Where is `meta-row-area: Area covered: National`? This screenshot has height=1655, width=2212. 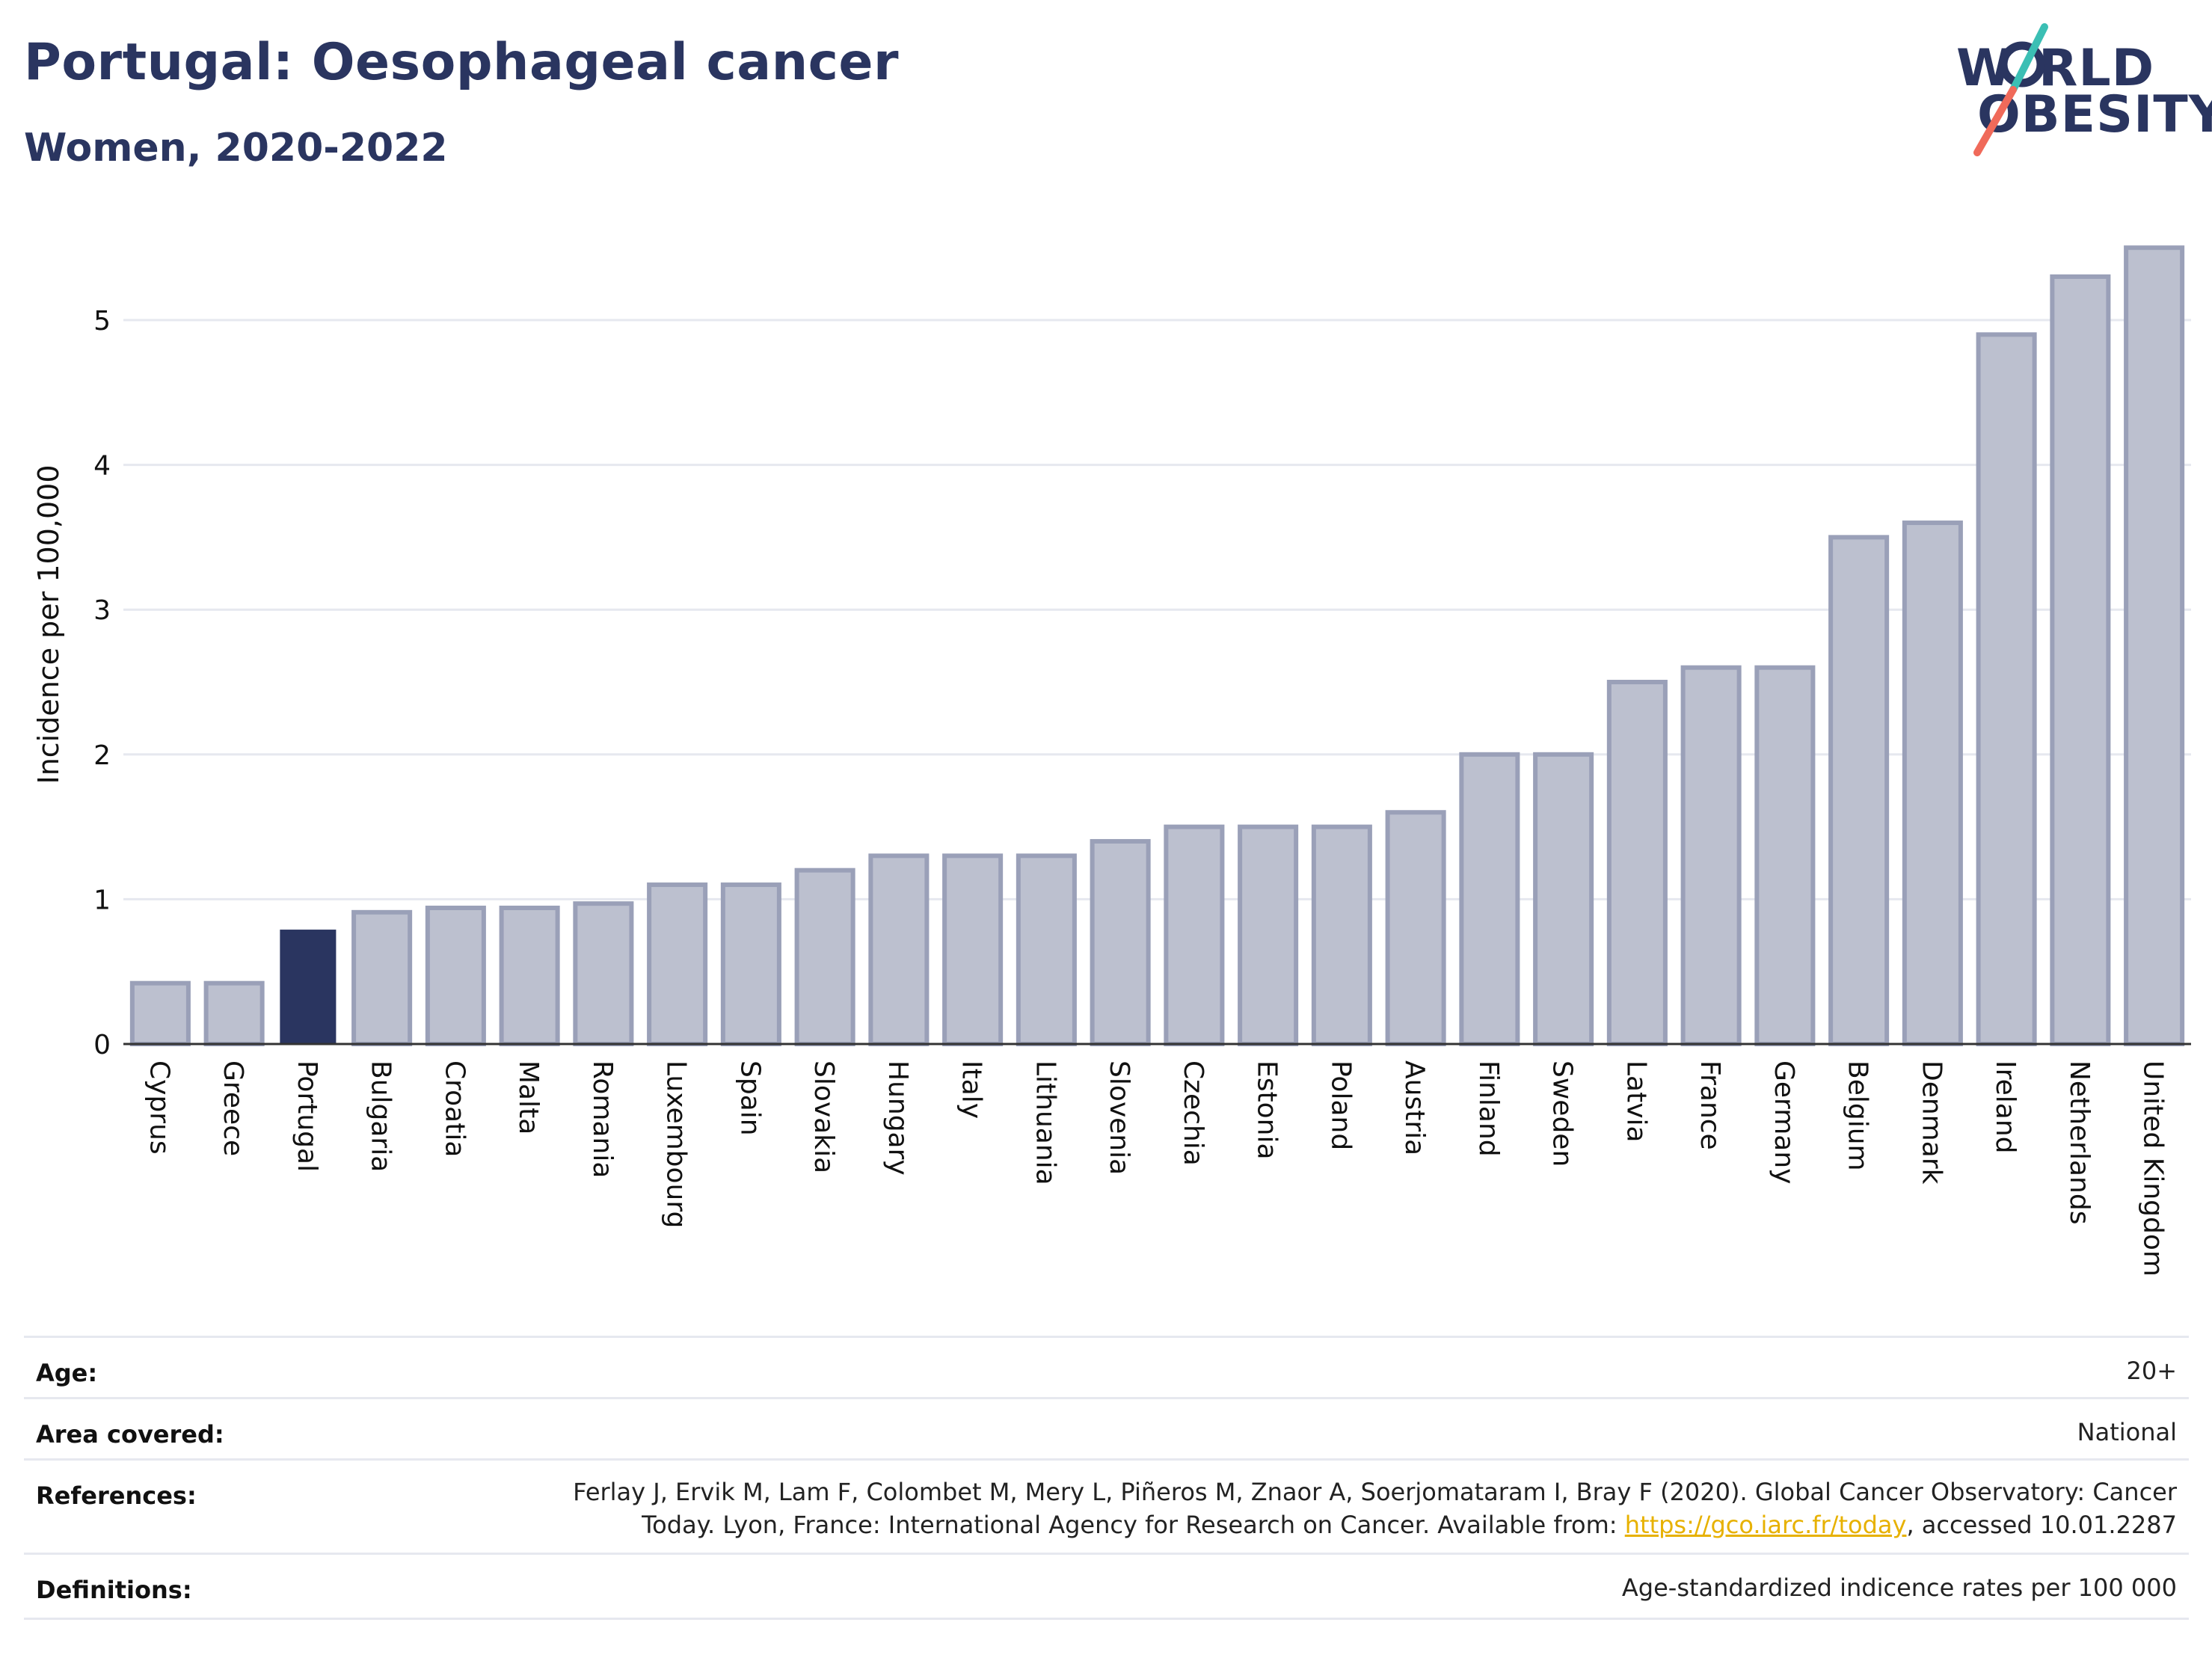 meta-row-area: Area covered: National is located at coordinates (1106, 1429).